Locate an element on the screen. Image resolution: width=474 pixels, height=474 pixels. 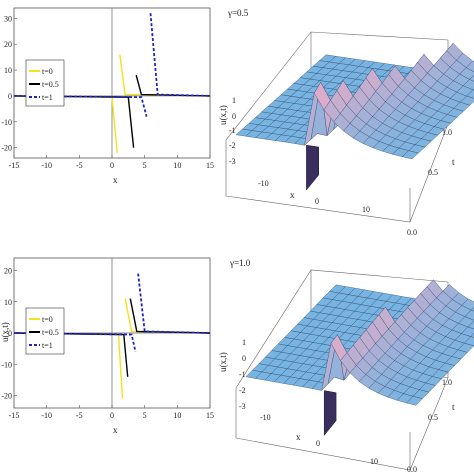
y-tick-label: 30 is located at coordinates (8, 18).